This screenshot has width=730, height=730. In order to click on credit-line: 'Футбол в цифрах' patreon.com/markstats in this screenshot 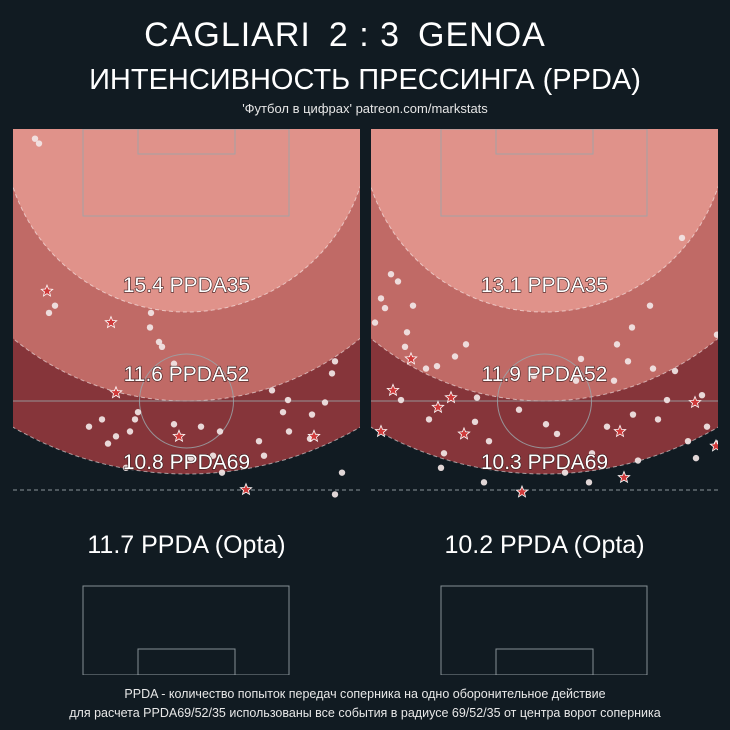, I will do `click(365, 108)`.